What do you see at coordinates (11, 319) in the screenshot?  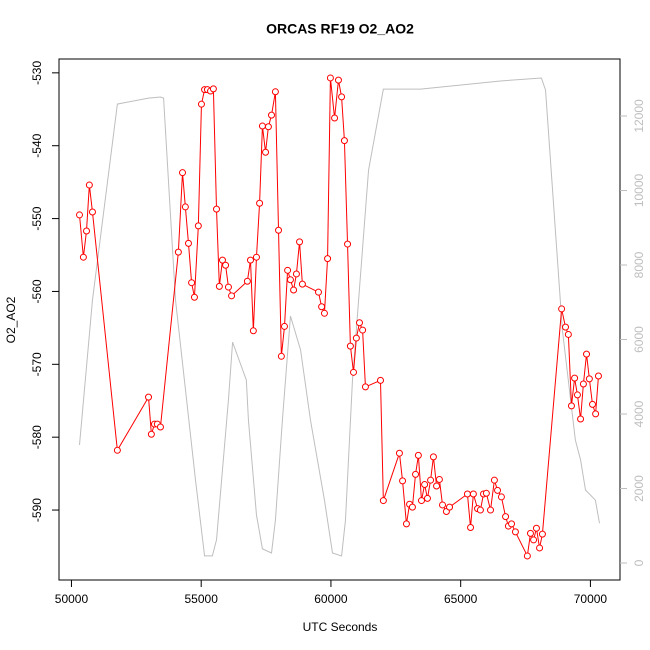 I see `y-axis-title: O2_AO2` at bounding box center [11, 319].